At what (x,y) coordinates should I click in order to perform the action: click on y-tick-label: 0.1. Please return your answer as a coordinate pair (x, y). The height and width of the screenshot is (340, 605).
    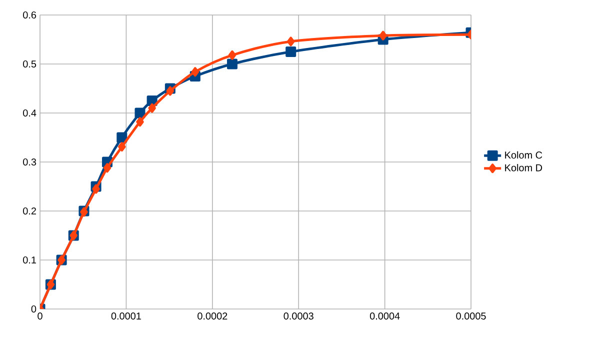
    Looking at the image, I should click on (29, 260).